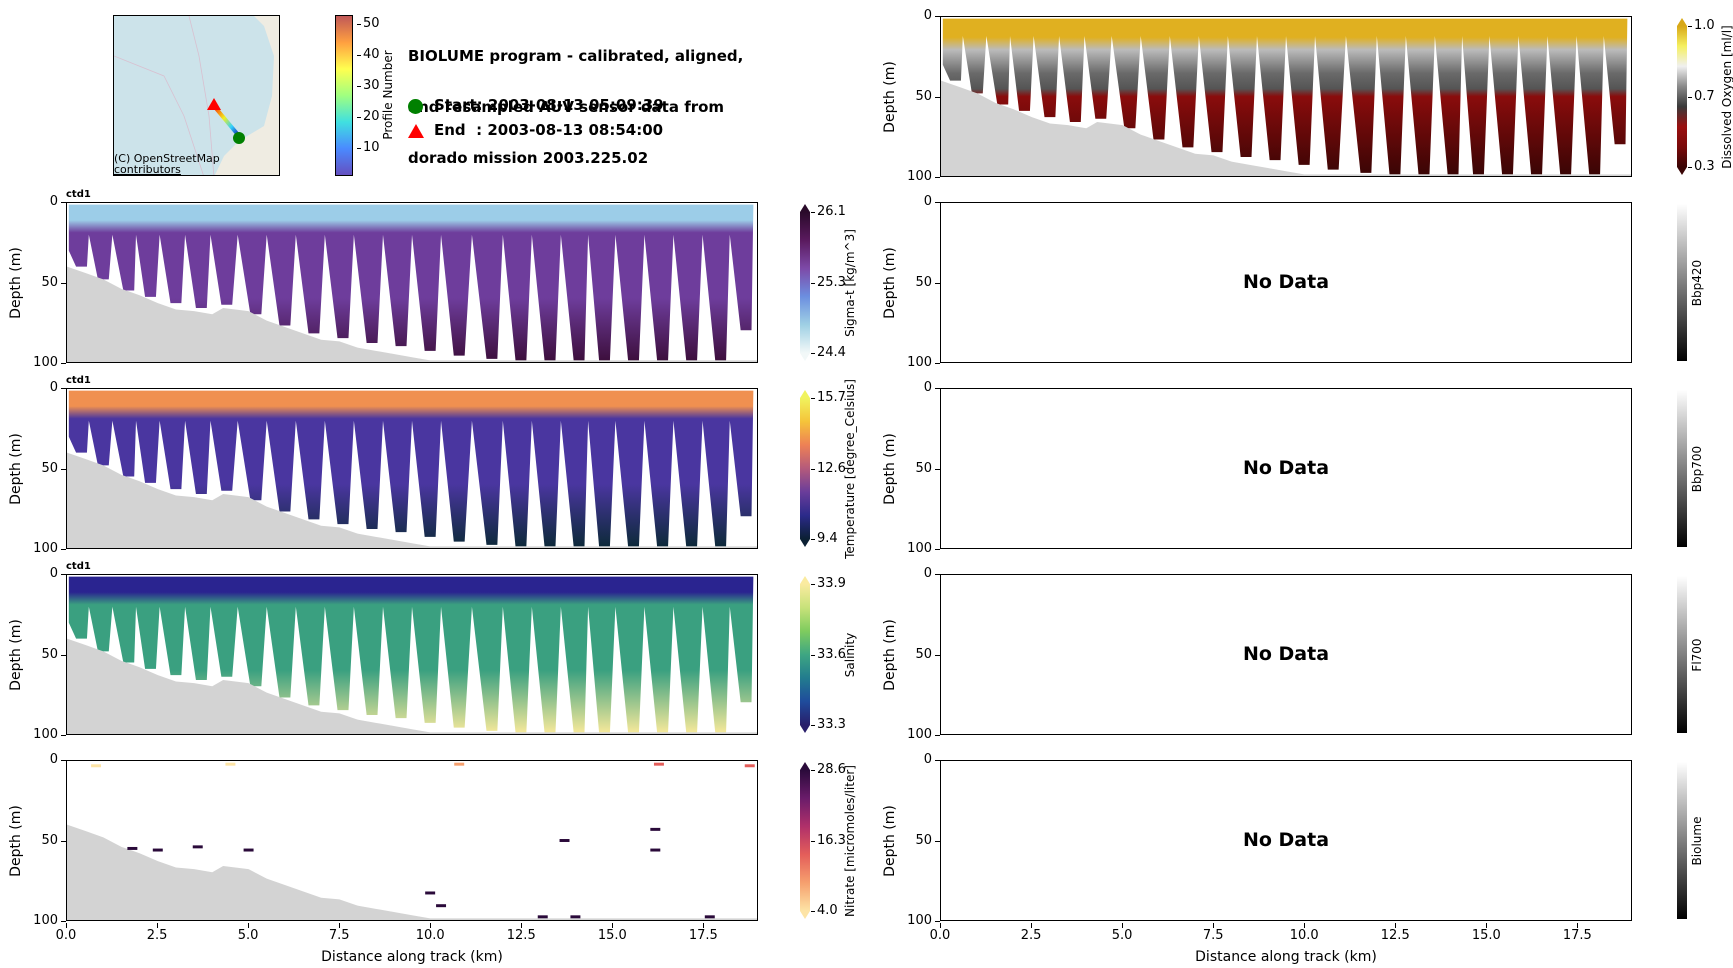  What do you see at coordinates (1286, 654) in the screenshot?
I see `plot-fl700` at bounding box center [1286, 654].